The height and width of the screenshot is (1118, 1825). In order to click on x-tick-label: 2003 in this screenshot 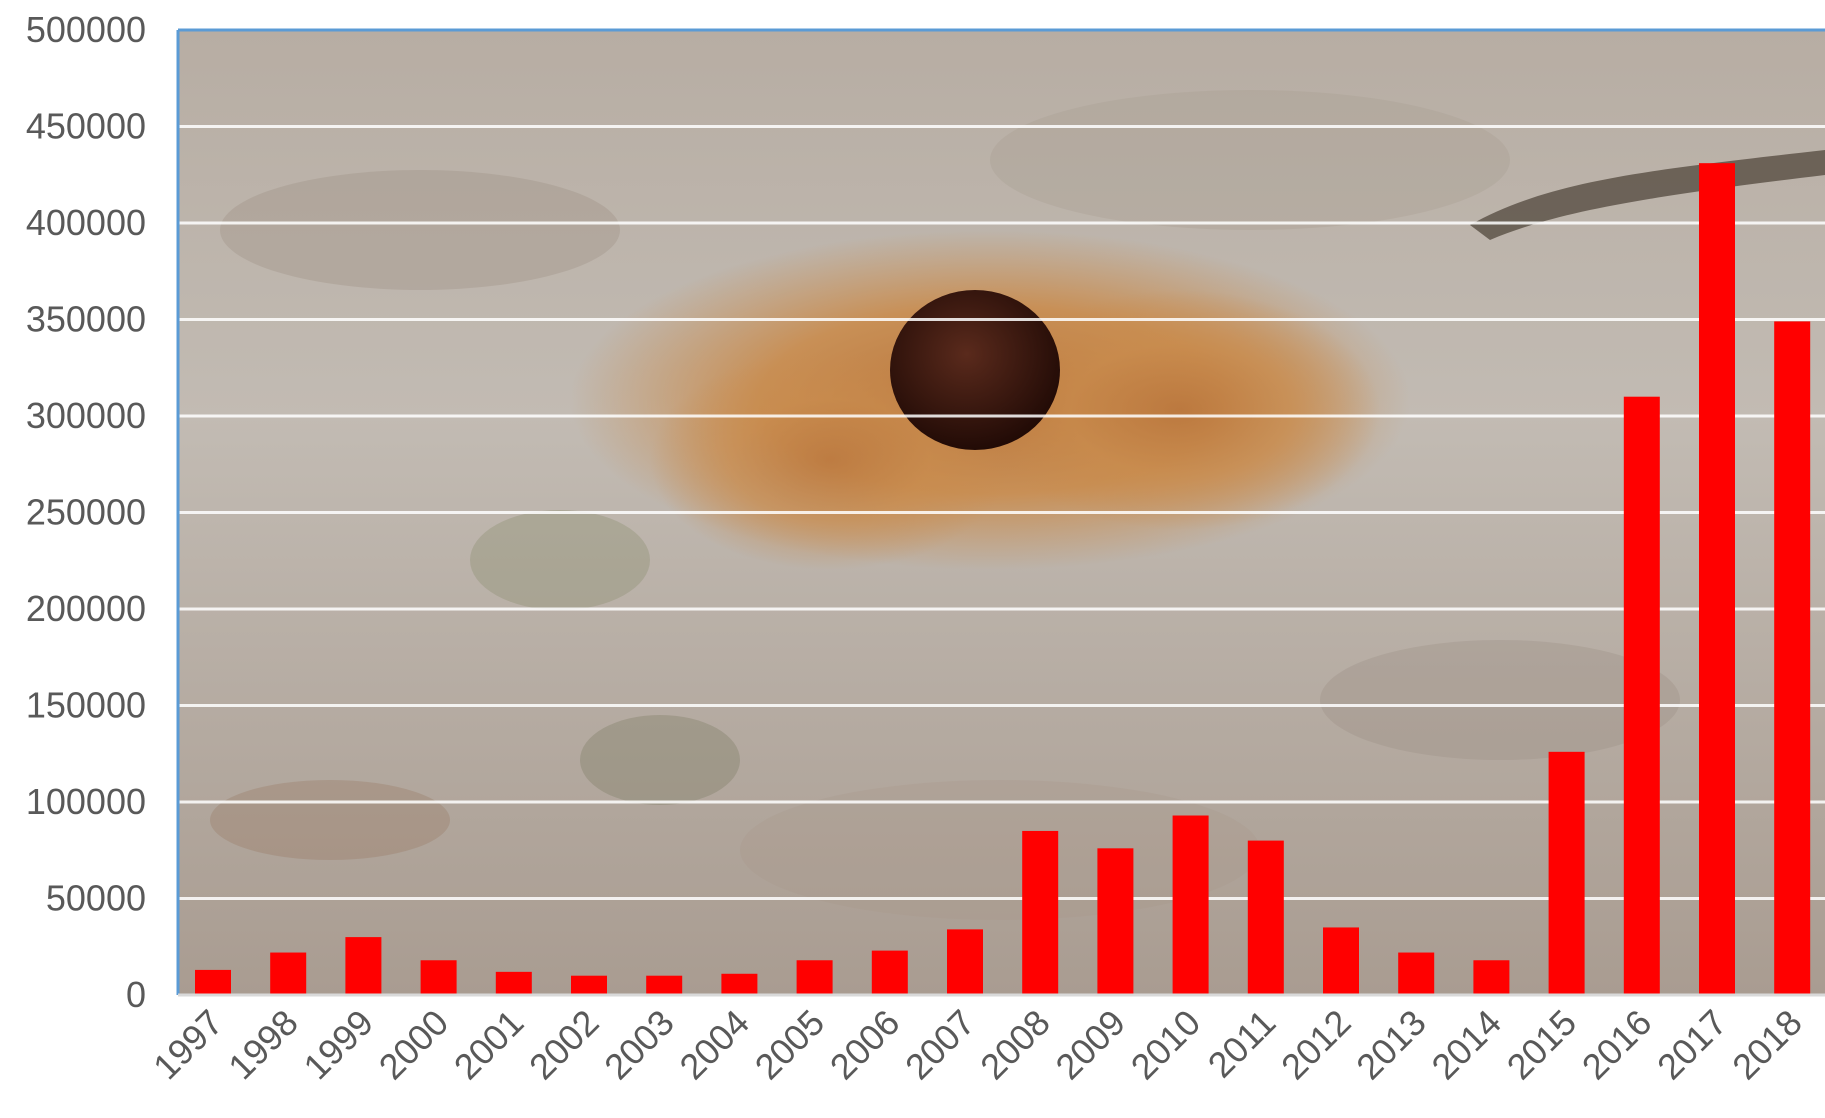, I will do `click(639, 1045)`.